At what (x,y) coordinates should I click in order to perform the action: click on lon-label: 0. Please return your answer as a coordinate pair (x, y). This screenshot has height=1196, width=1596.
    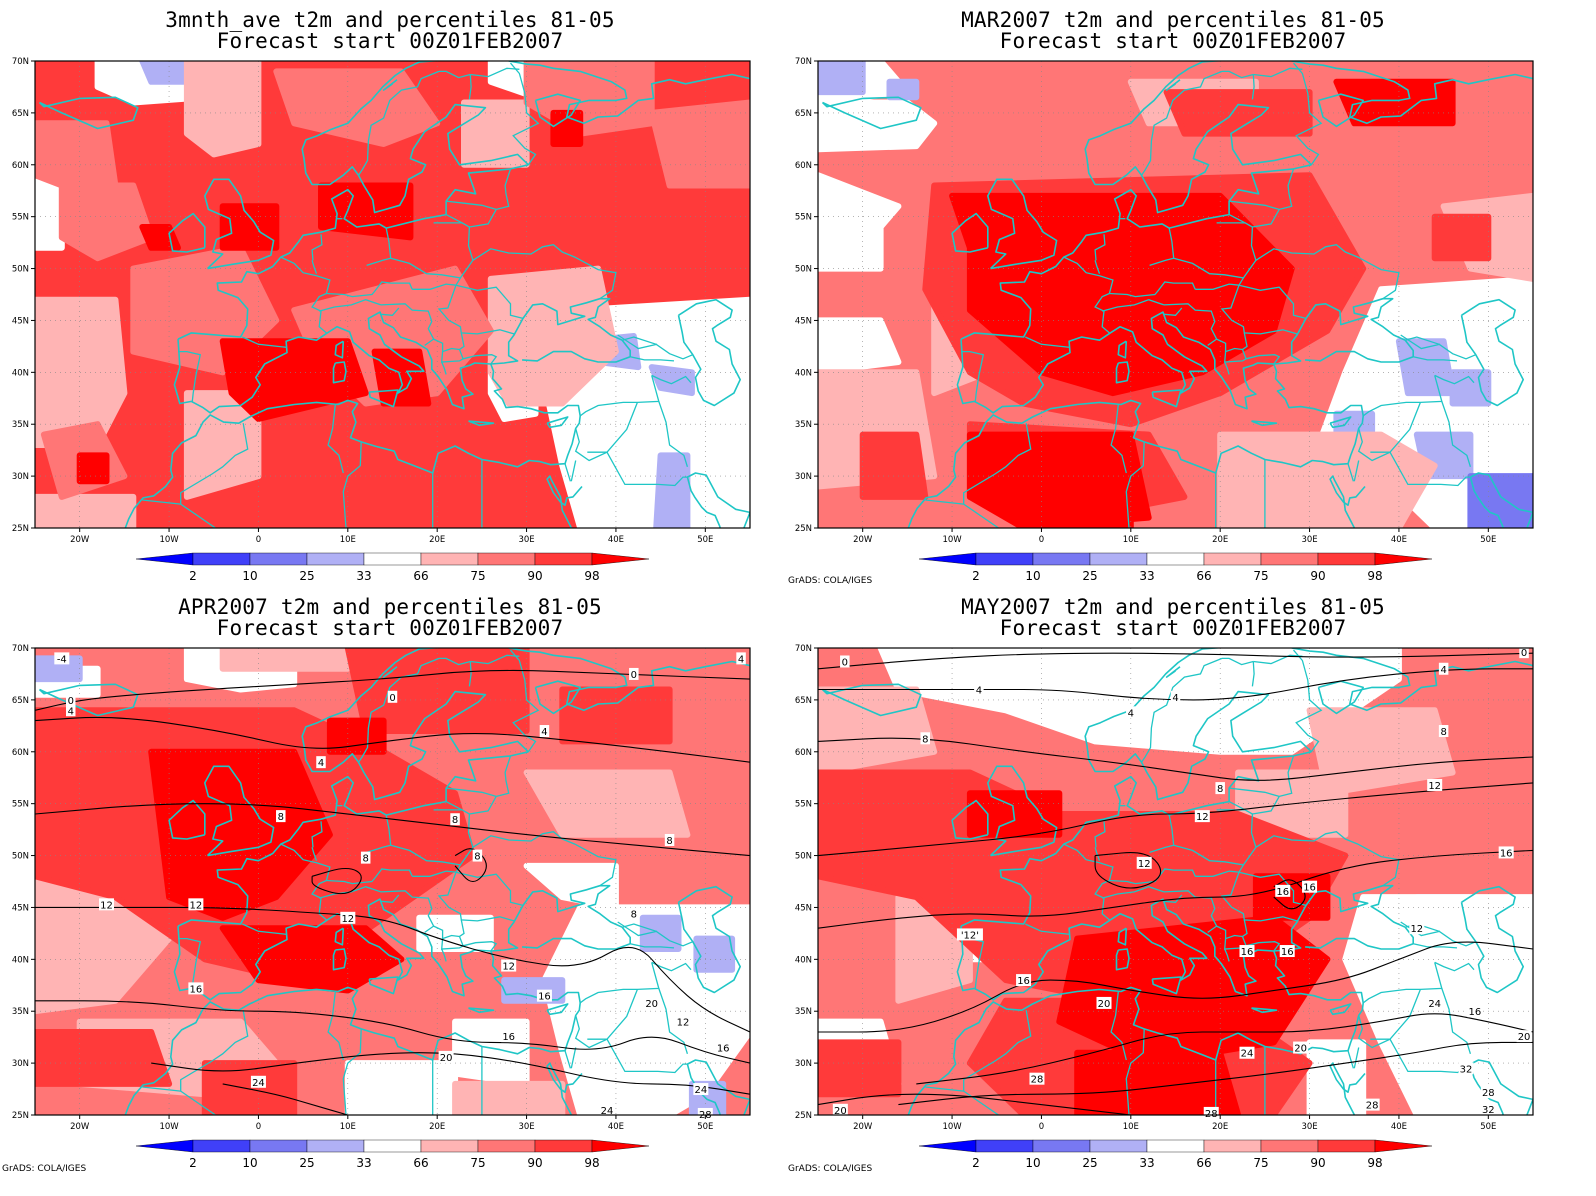
    Looking at the image, I should click on (258, 540).